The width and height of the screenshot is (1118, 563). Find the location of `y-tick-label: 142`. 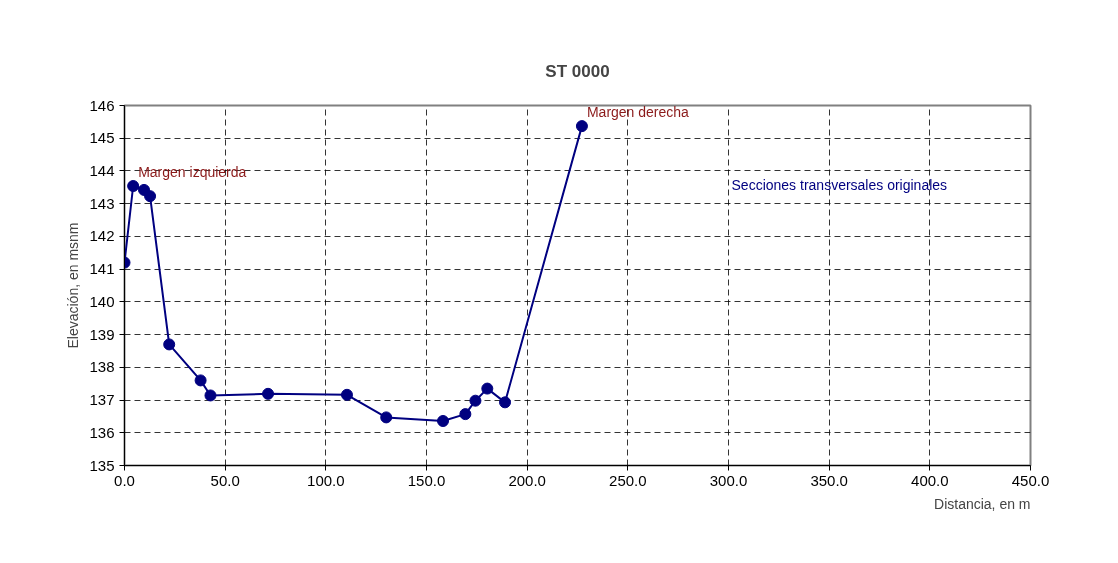

y-tick-label: 142 is located at coordinates (102, 236).